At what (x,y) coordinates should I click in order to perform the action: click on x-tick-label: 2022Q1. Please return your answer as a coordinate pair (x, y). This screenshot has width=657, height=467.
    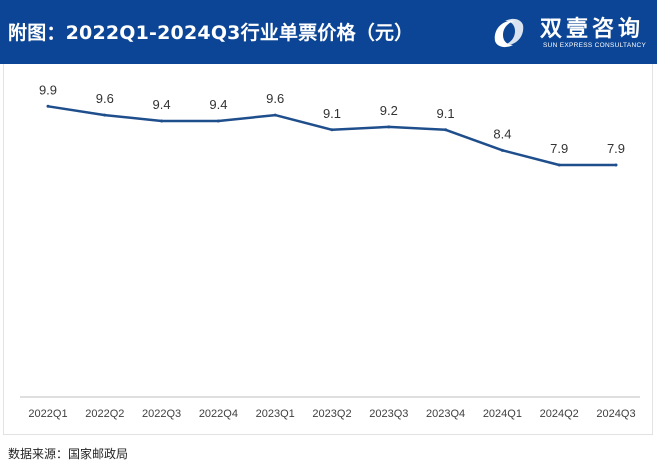
    Looking at the image, I should click on (47, 414).